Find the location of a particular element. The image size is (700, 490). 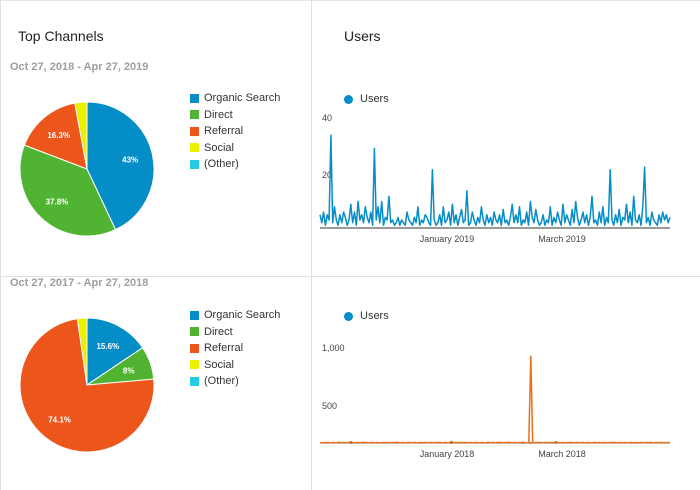

top-channels-pie-chart-current: 43% 37.8% 16.3% is located at coordinates (87, 169).